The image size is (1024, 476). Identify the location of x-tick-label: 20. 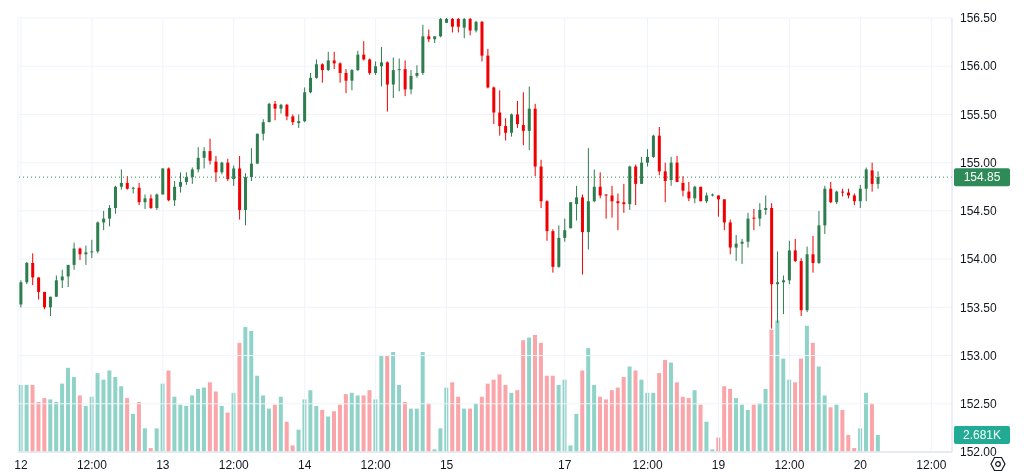
(860, 464).